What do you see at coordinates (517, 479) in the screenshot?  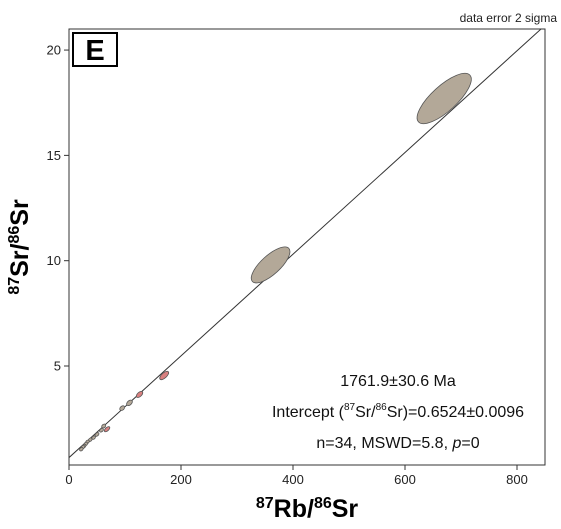 I see `x-tick-label-4: 800` at bounding box center [517, 479].